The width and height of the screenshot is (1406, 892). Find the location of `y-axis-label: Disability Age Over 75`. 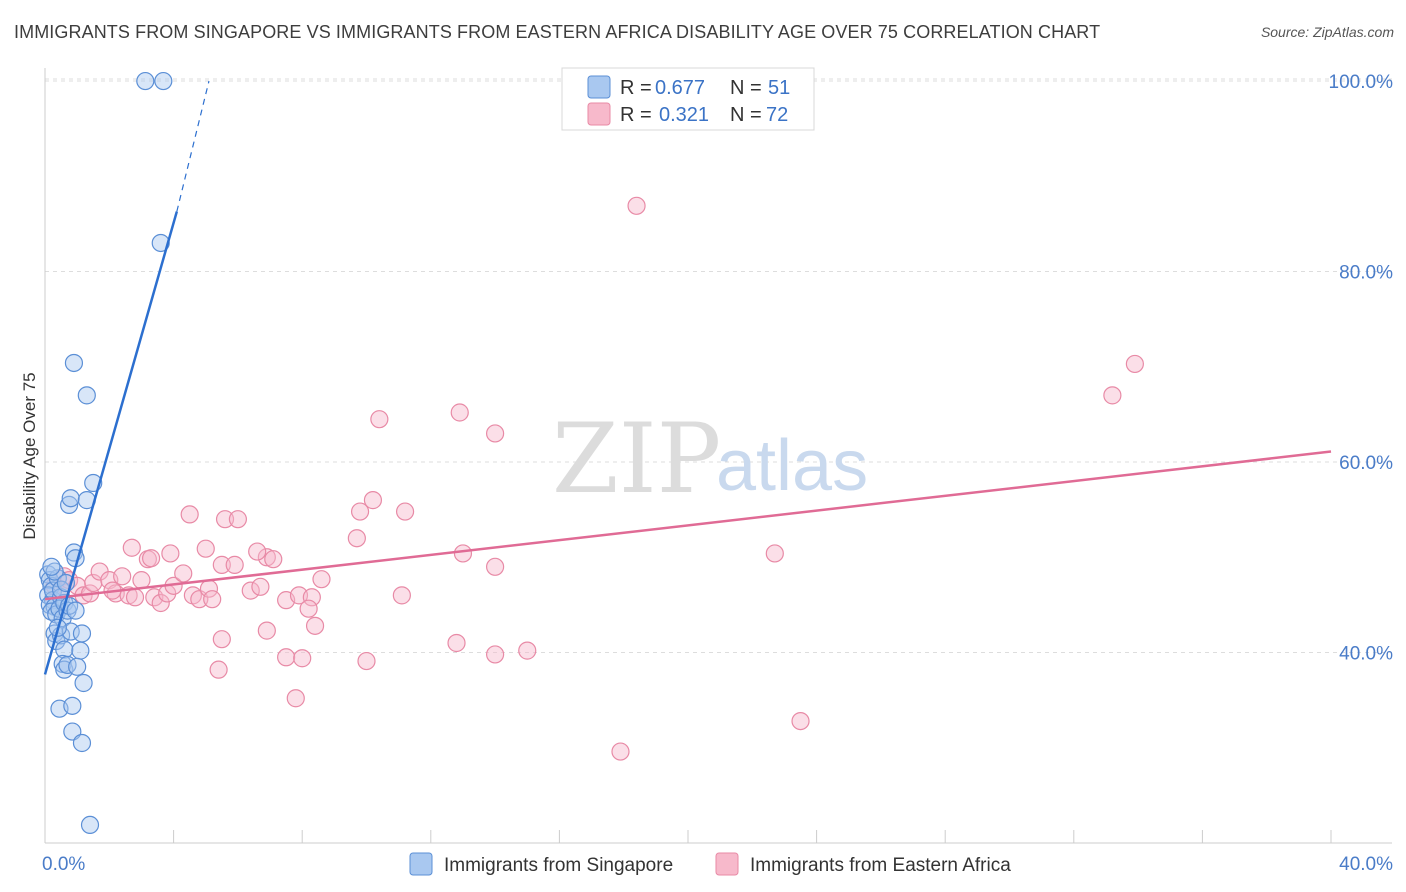

y-axis-label: Disability Age Over 75 is located at coordinates (29, 455).